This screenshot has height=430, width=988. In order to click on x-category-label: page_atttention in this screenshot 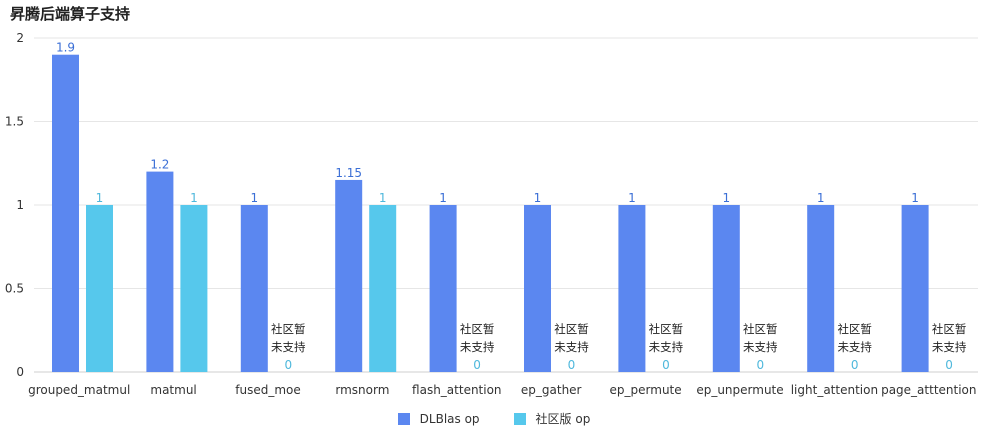, I will do `click(928, 390)`.